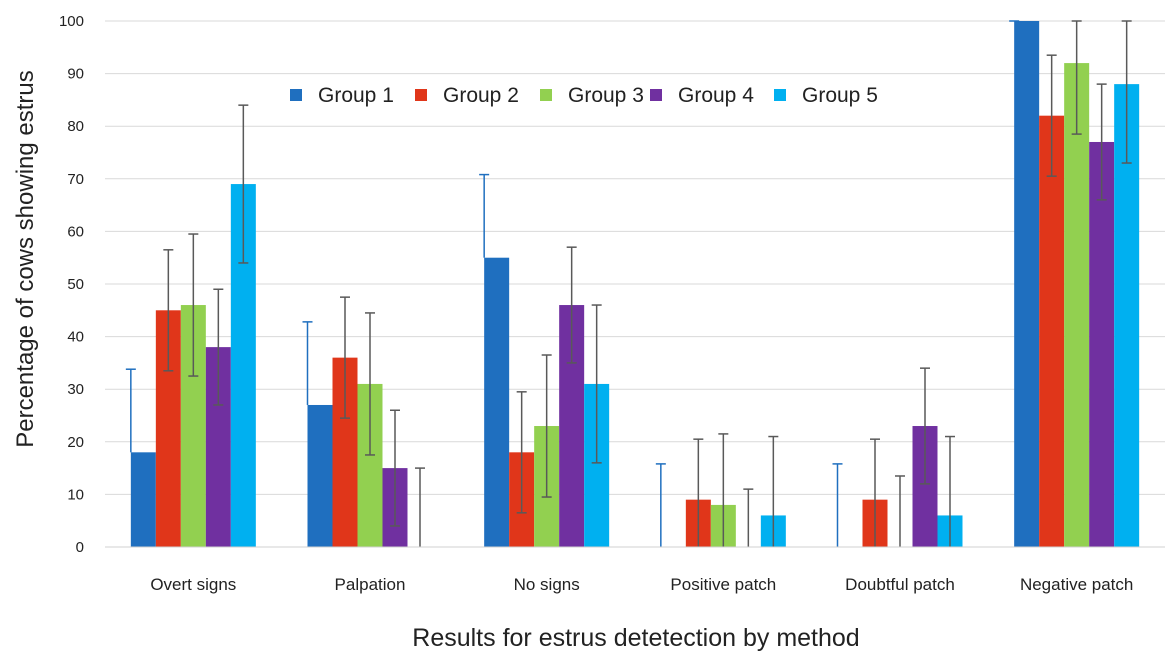 This screenshot has width=1166, height=657. What do you see at coordinates (75, 74) in the screenshot?
I see `y-tick-label: 90` at bounding box center [75, 74].